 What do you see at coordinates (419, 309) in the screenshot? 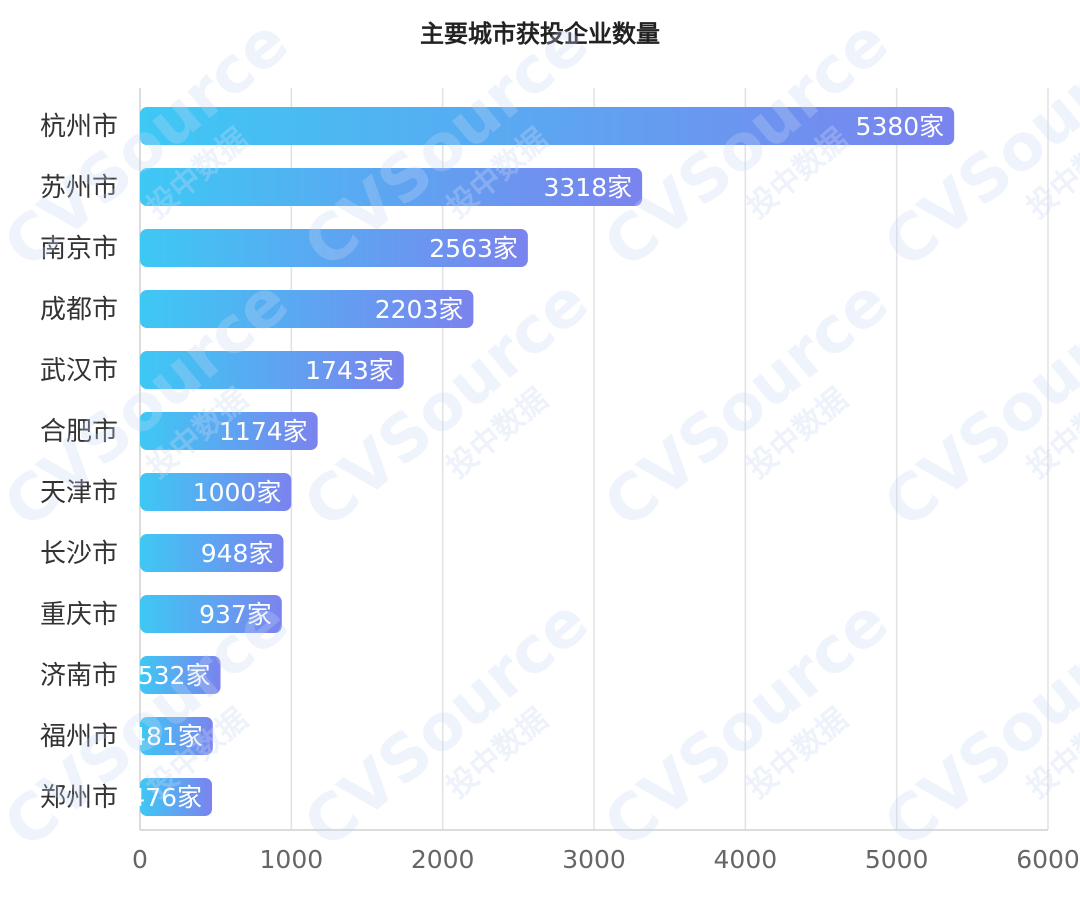
I see `bar-value-label: 2203家` at bounding box center [419, 309].